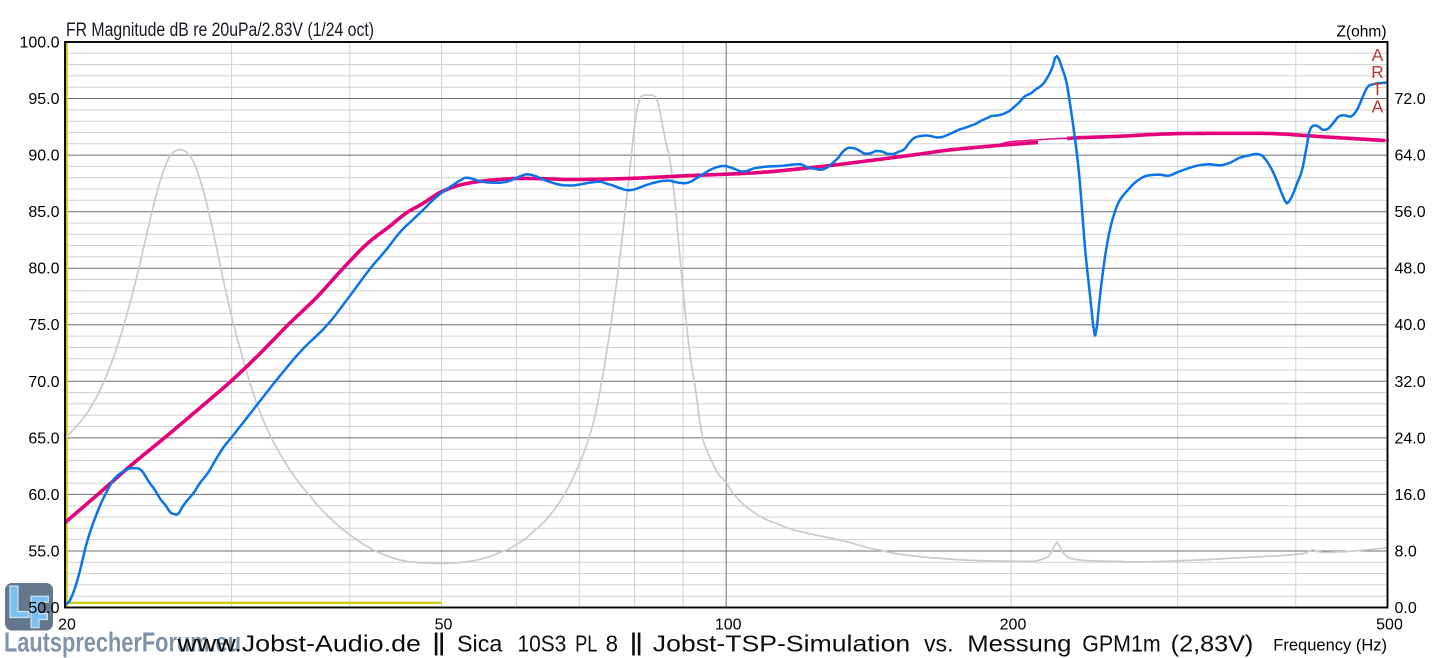 The width and height of the screenshot is (1451, 658). Describe the element at coordinates (480, 644) in the screenshot. I see `svg-text: Sica` at that location.